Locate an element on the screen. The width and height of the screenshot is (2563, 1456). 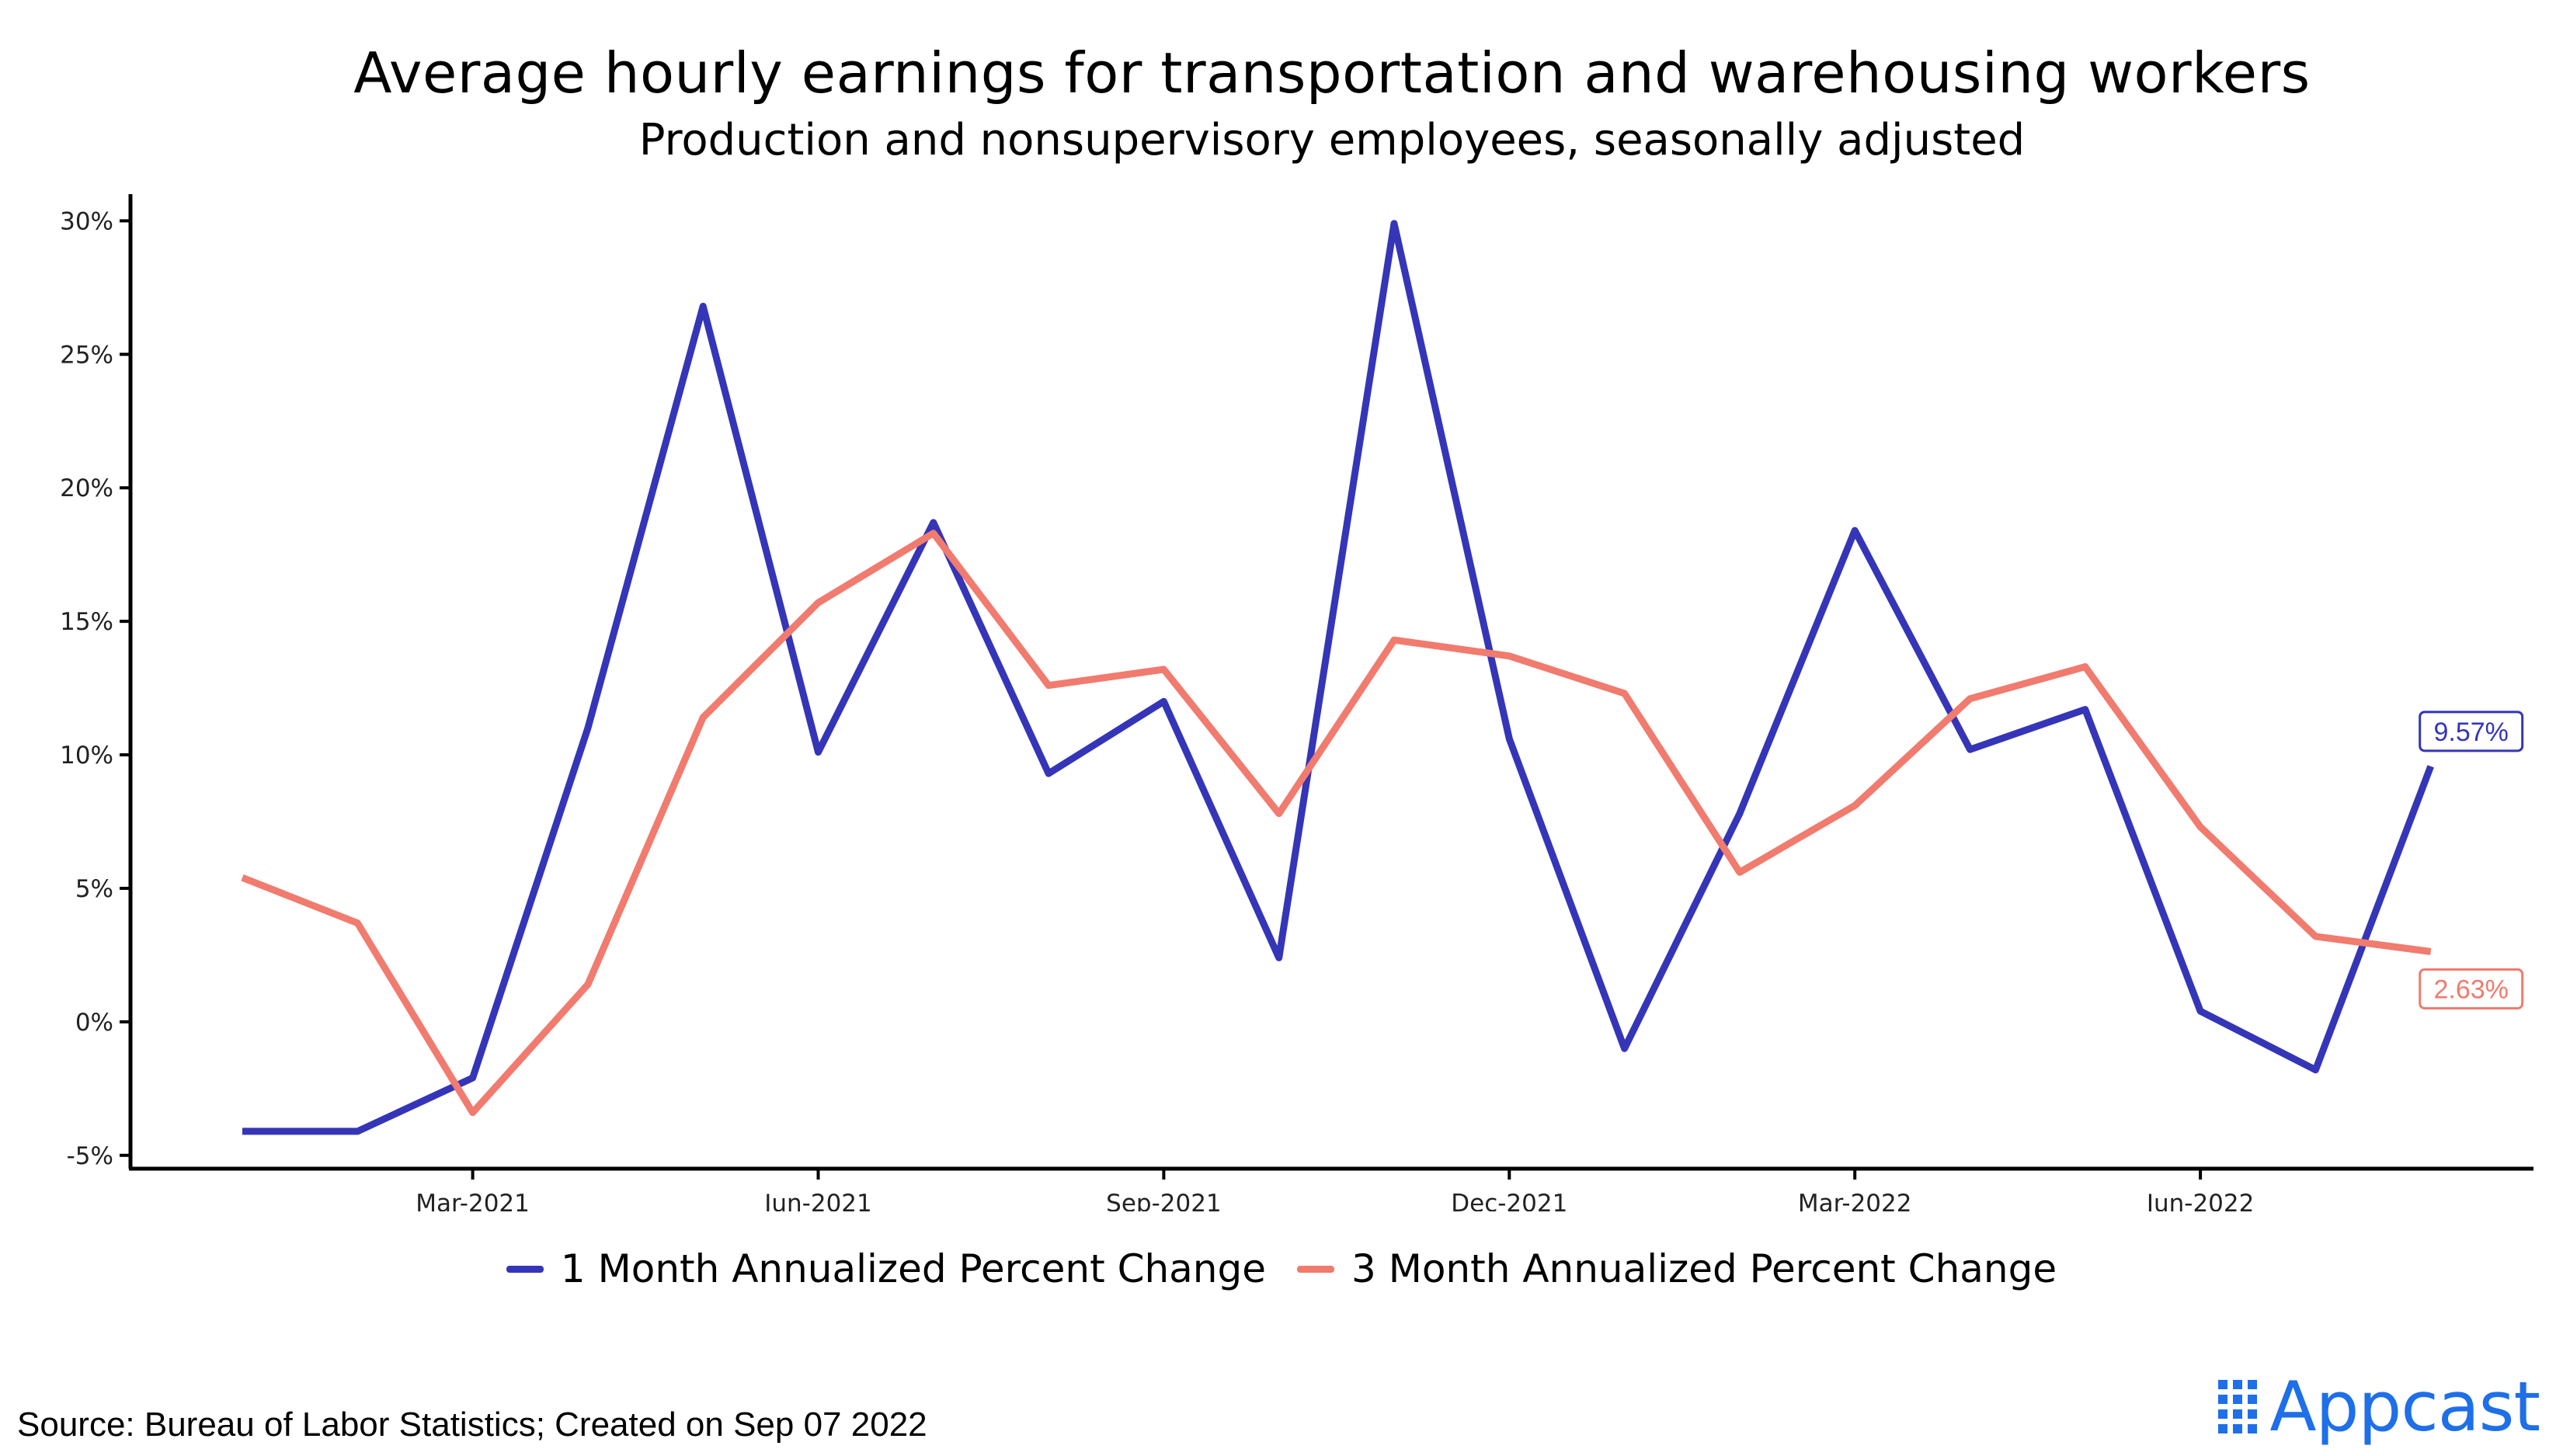
y-tick-label: -5% is located at coordinates (90, 1156).